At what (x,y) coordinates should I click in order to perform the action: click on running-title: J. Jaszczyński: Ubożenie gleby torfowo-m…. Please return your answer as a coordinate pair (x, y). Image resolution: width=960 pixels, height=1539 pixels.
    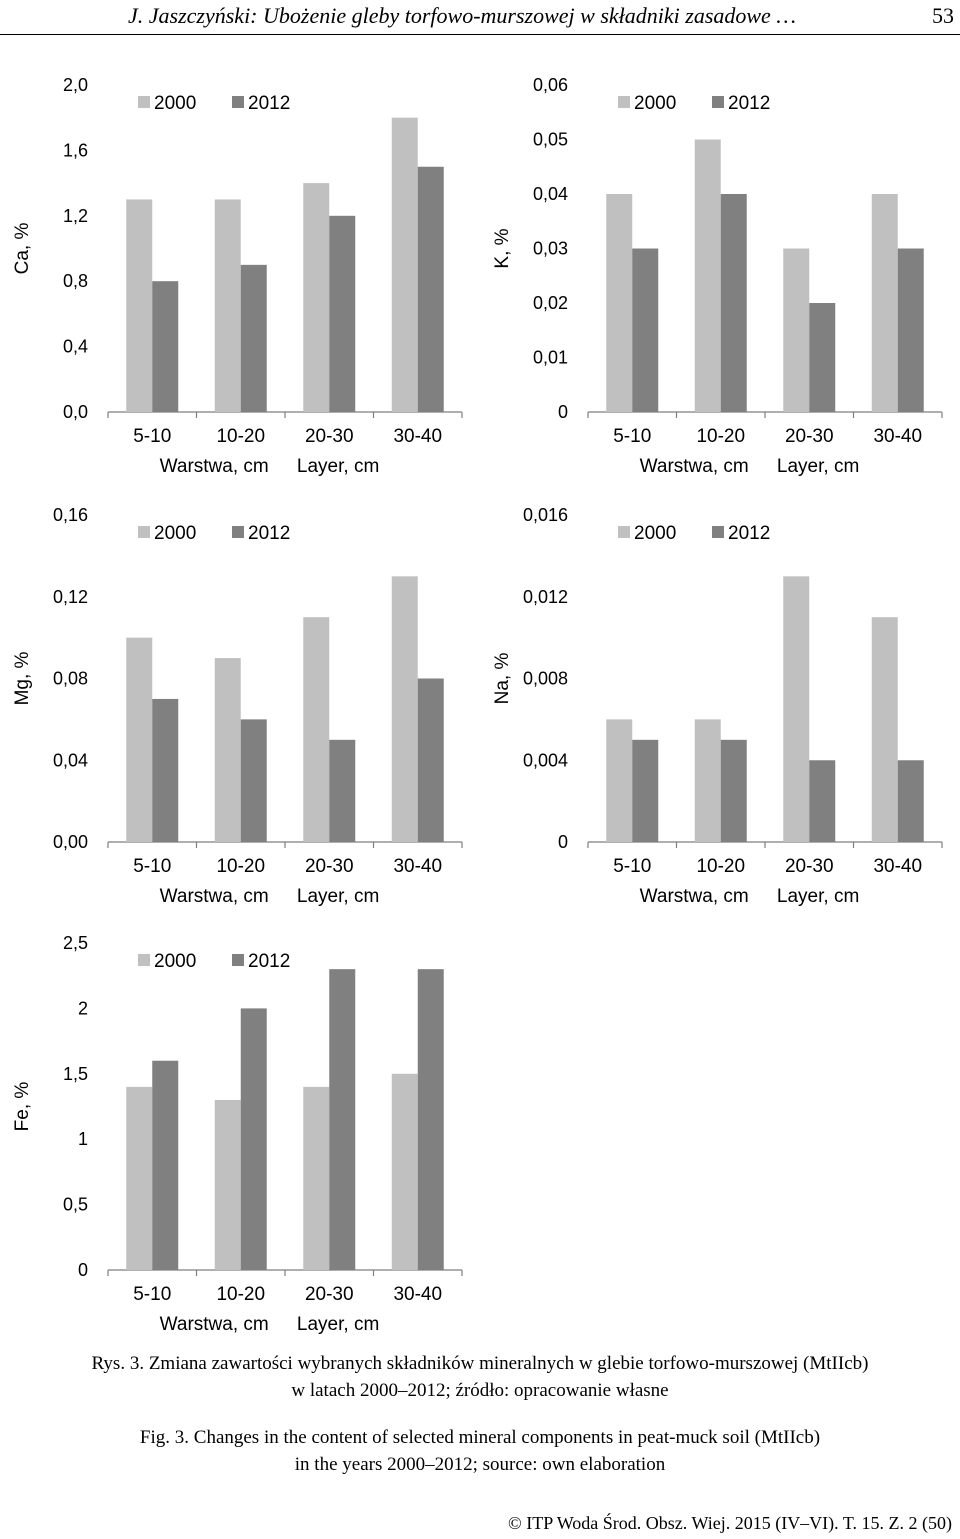
    Looking at the image, I should click on (462, 15).